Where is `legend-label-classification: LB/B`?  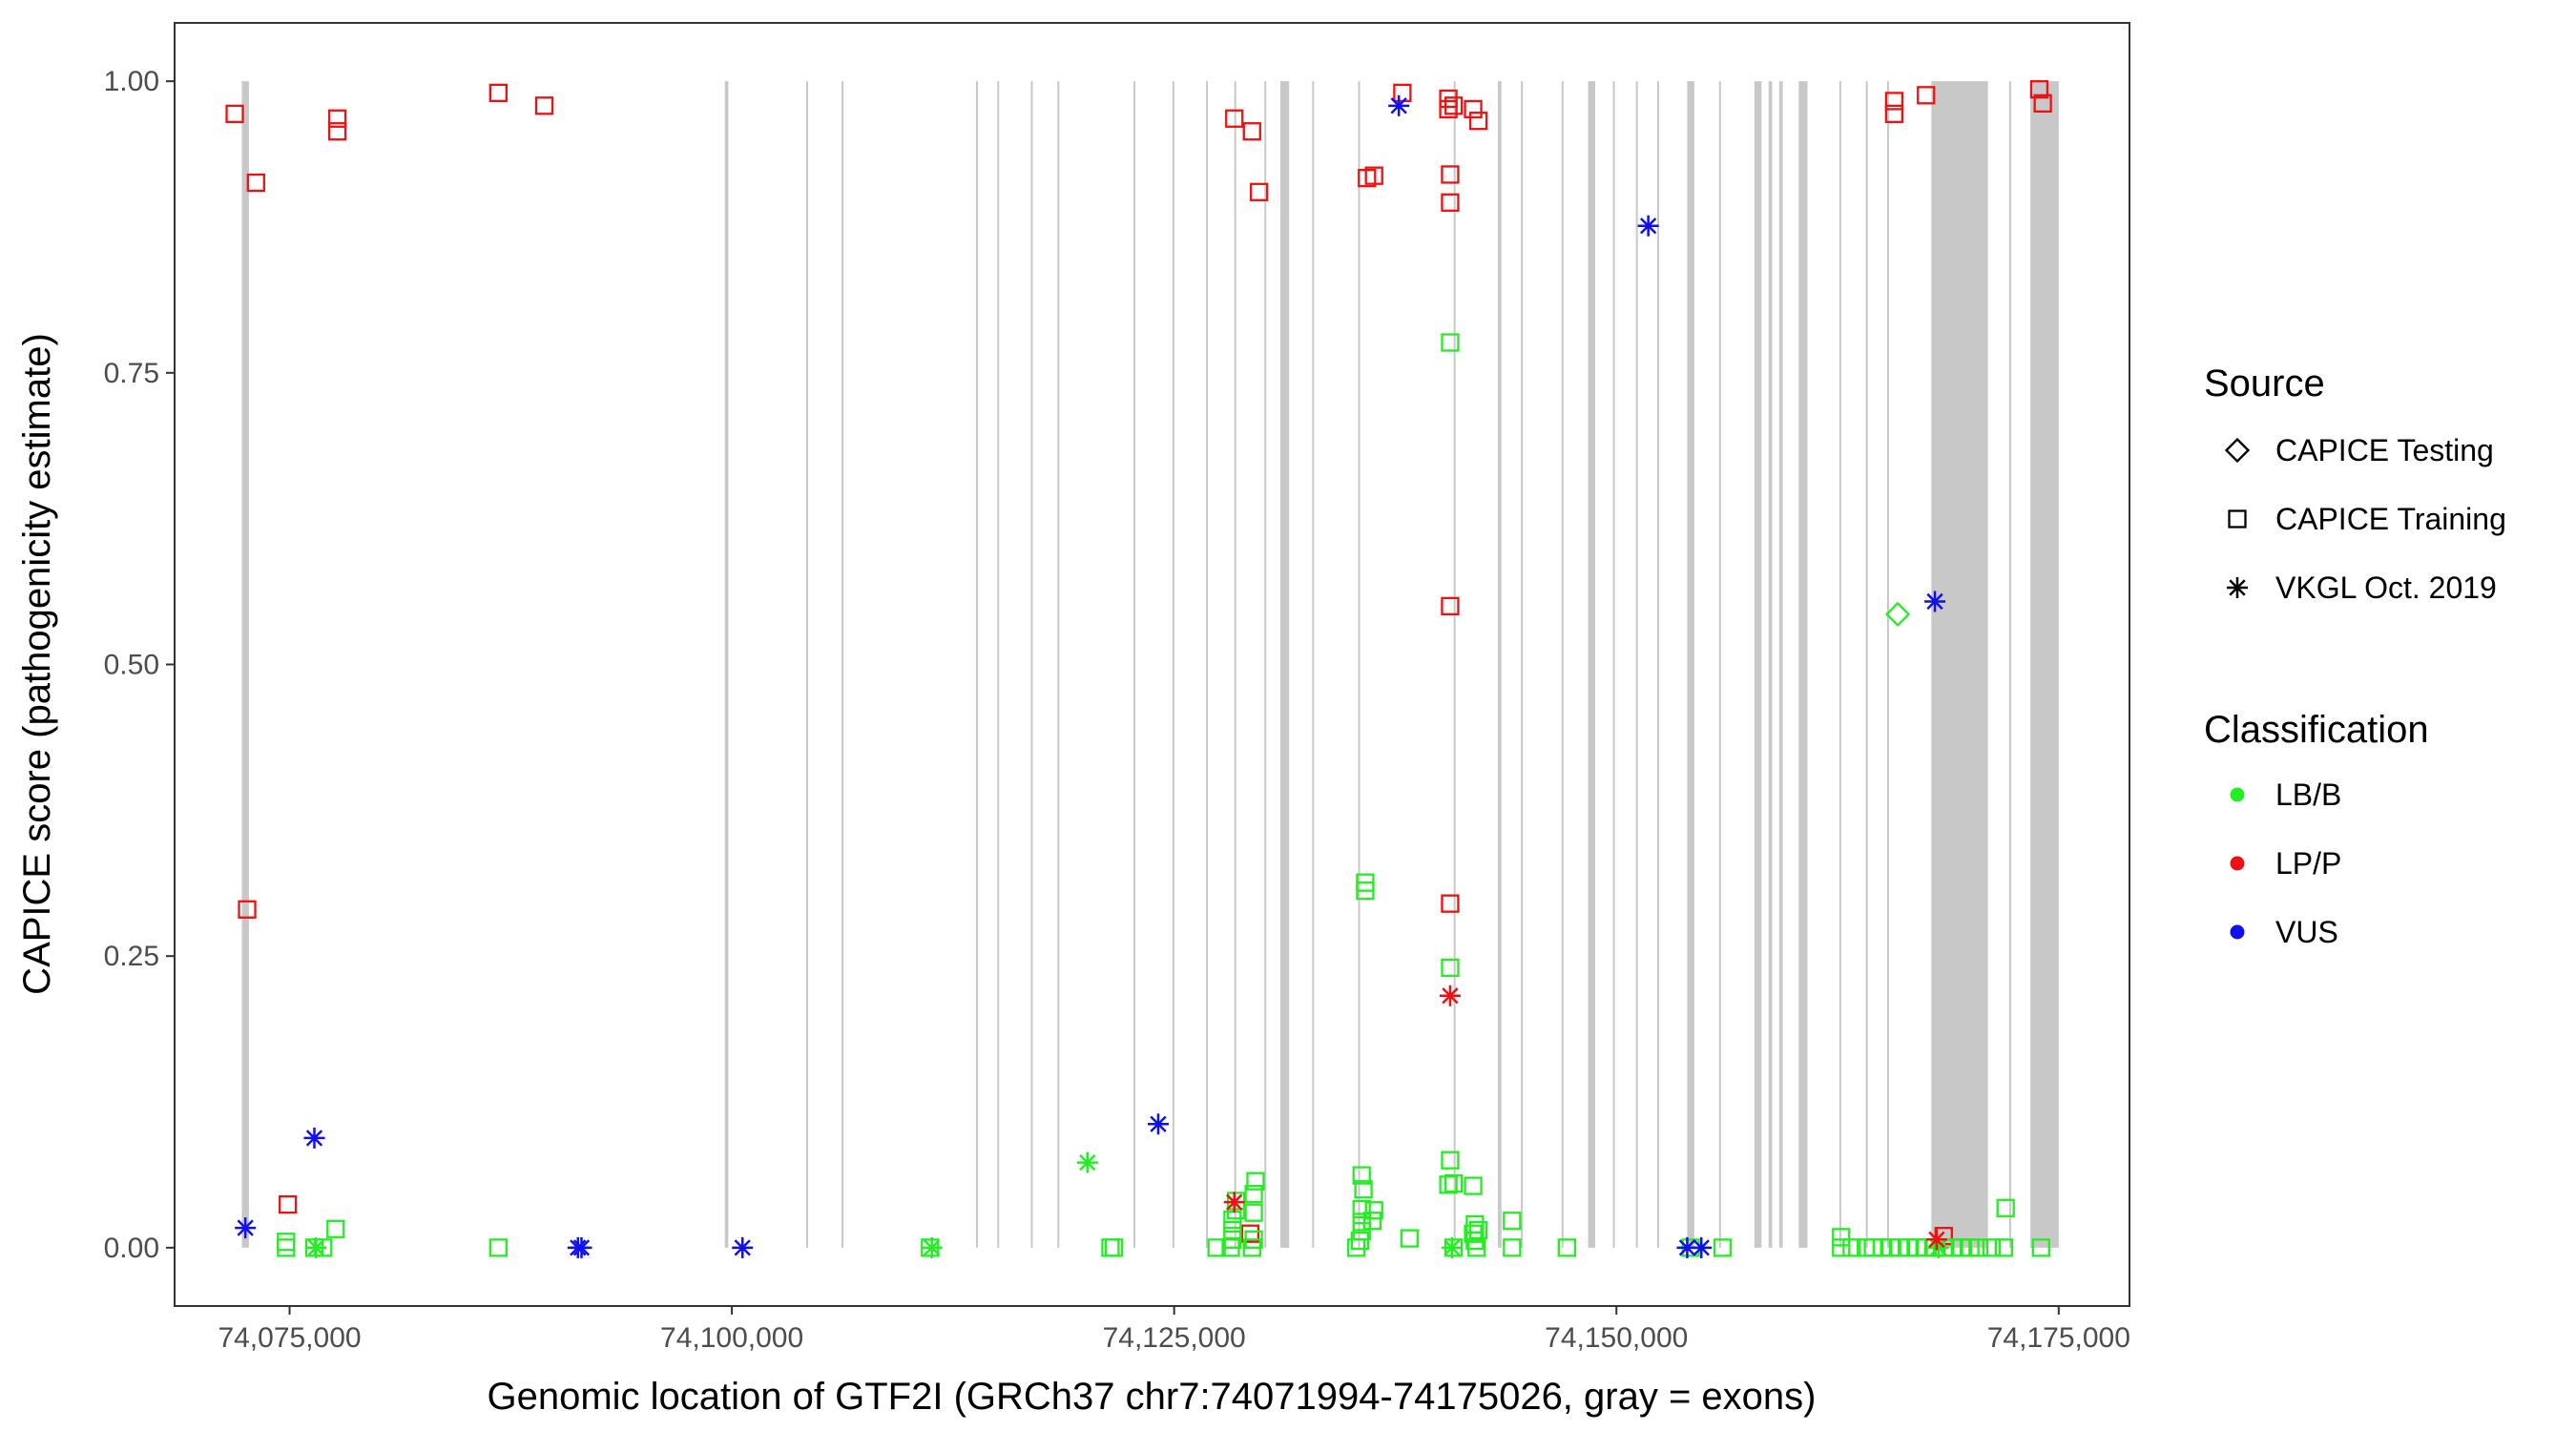
legend-label-classification: LB/B is located at coordinates (2308, 795).